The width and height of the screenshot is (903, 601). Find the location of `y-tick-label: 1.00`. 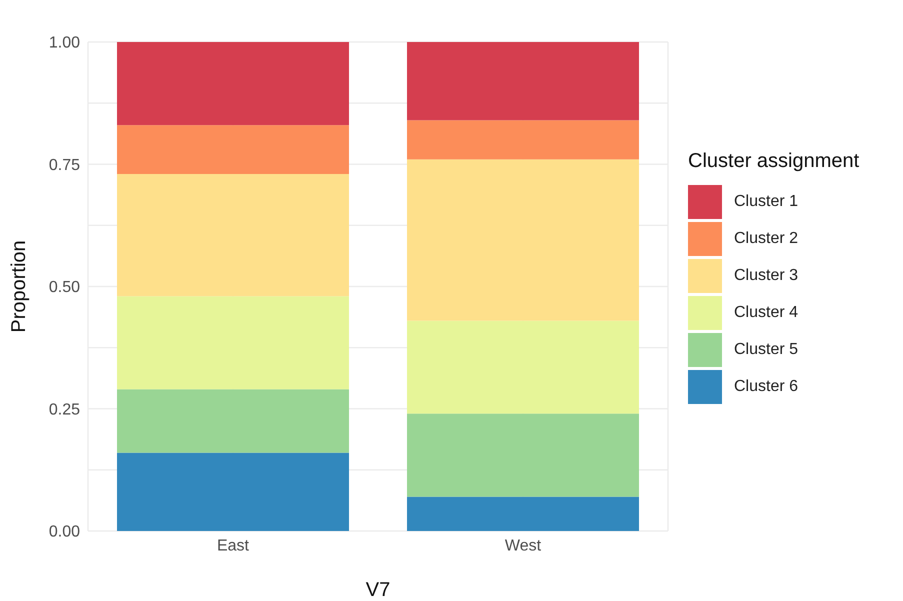

y-tick-label: 1.00 is located at coordinates (64, 43).